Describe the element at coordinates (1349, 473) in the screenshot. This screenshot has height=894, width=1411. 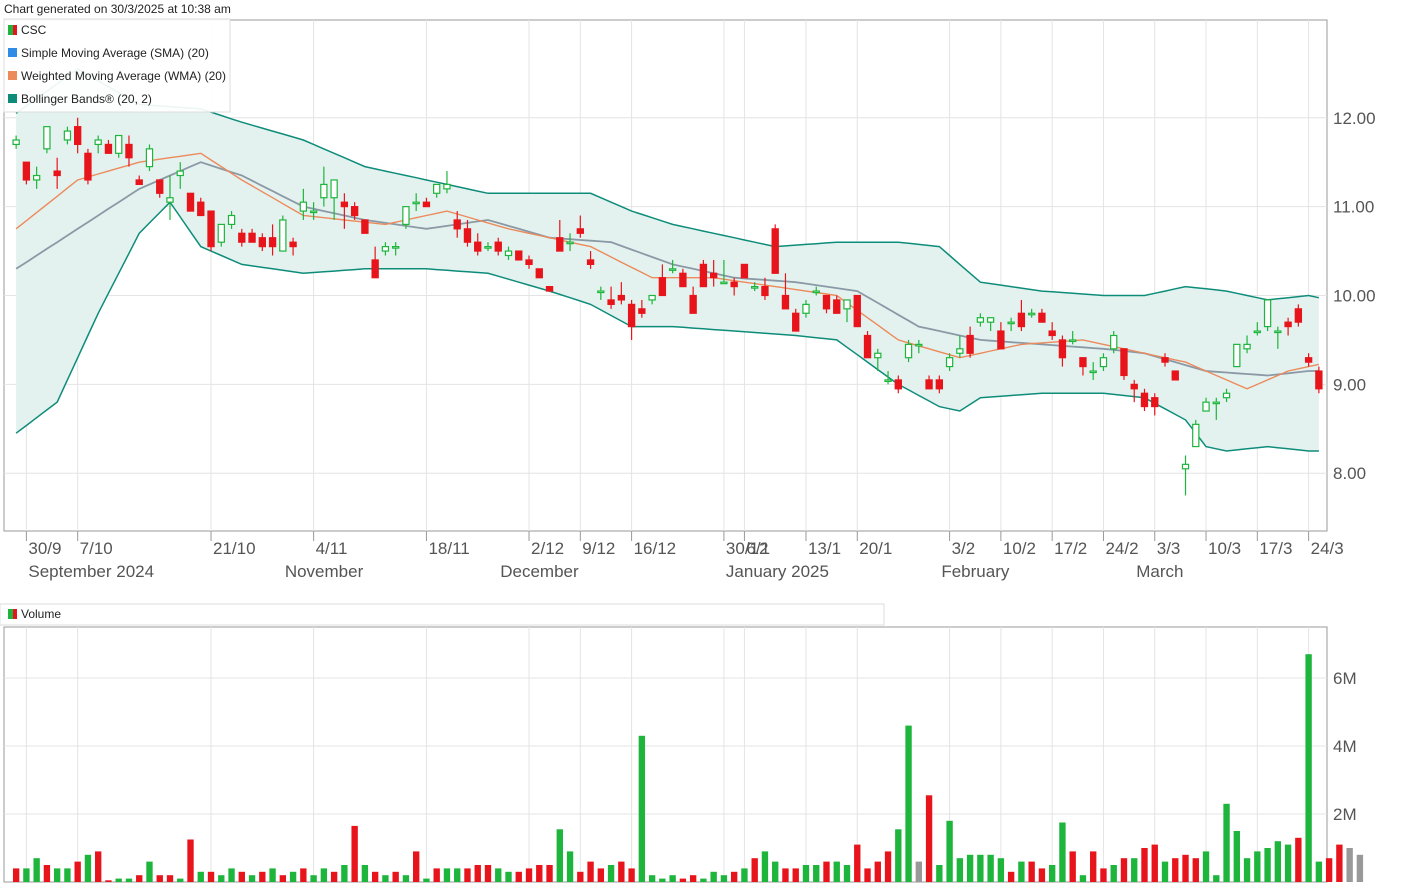
I see `price-y-tick-label: 8.00` at that location.